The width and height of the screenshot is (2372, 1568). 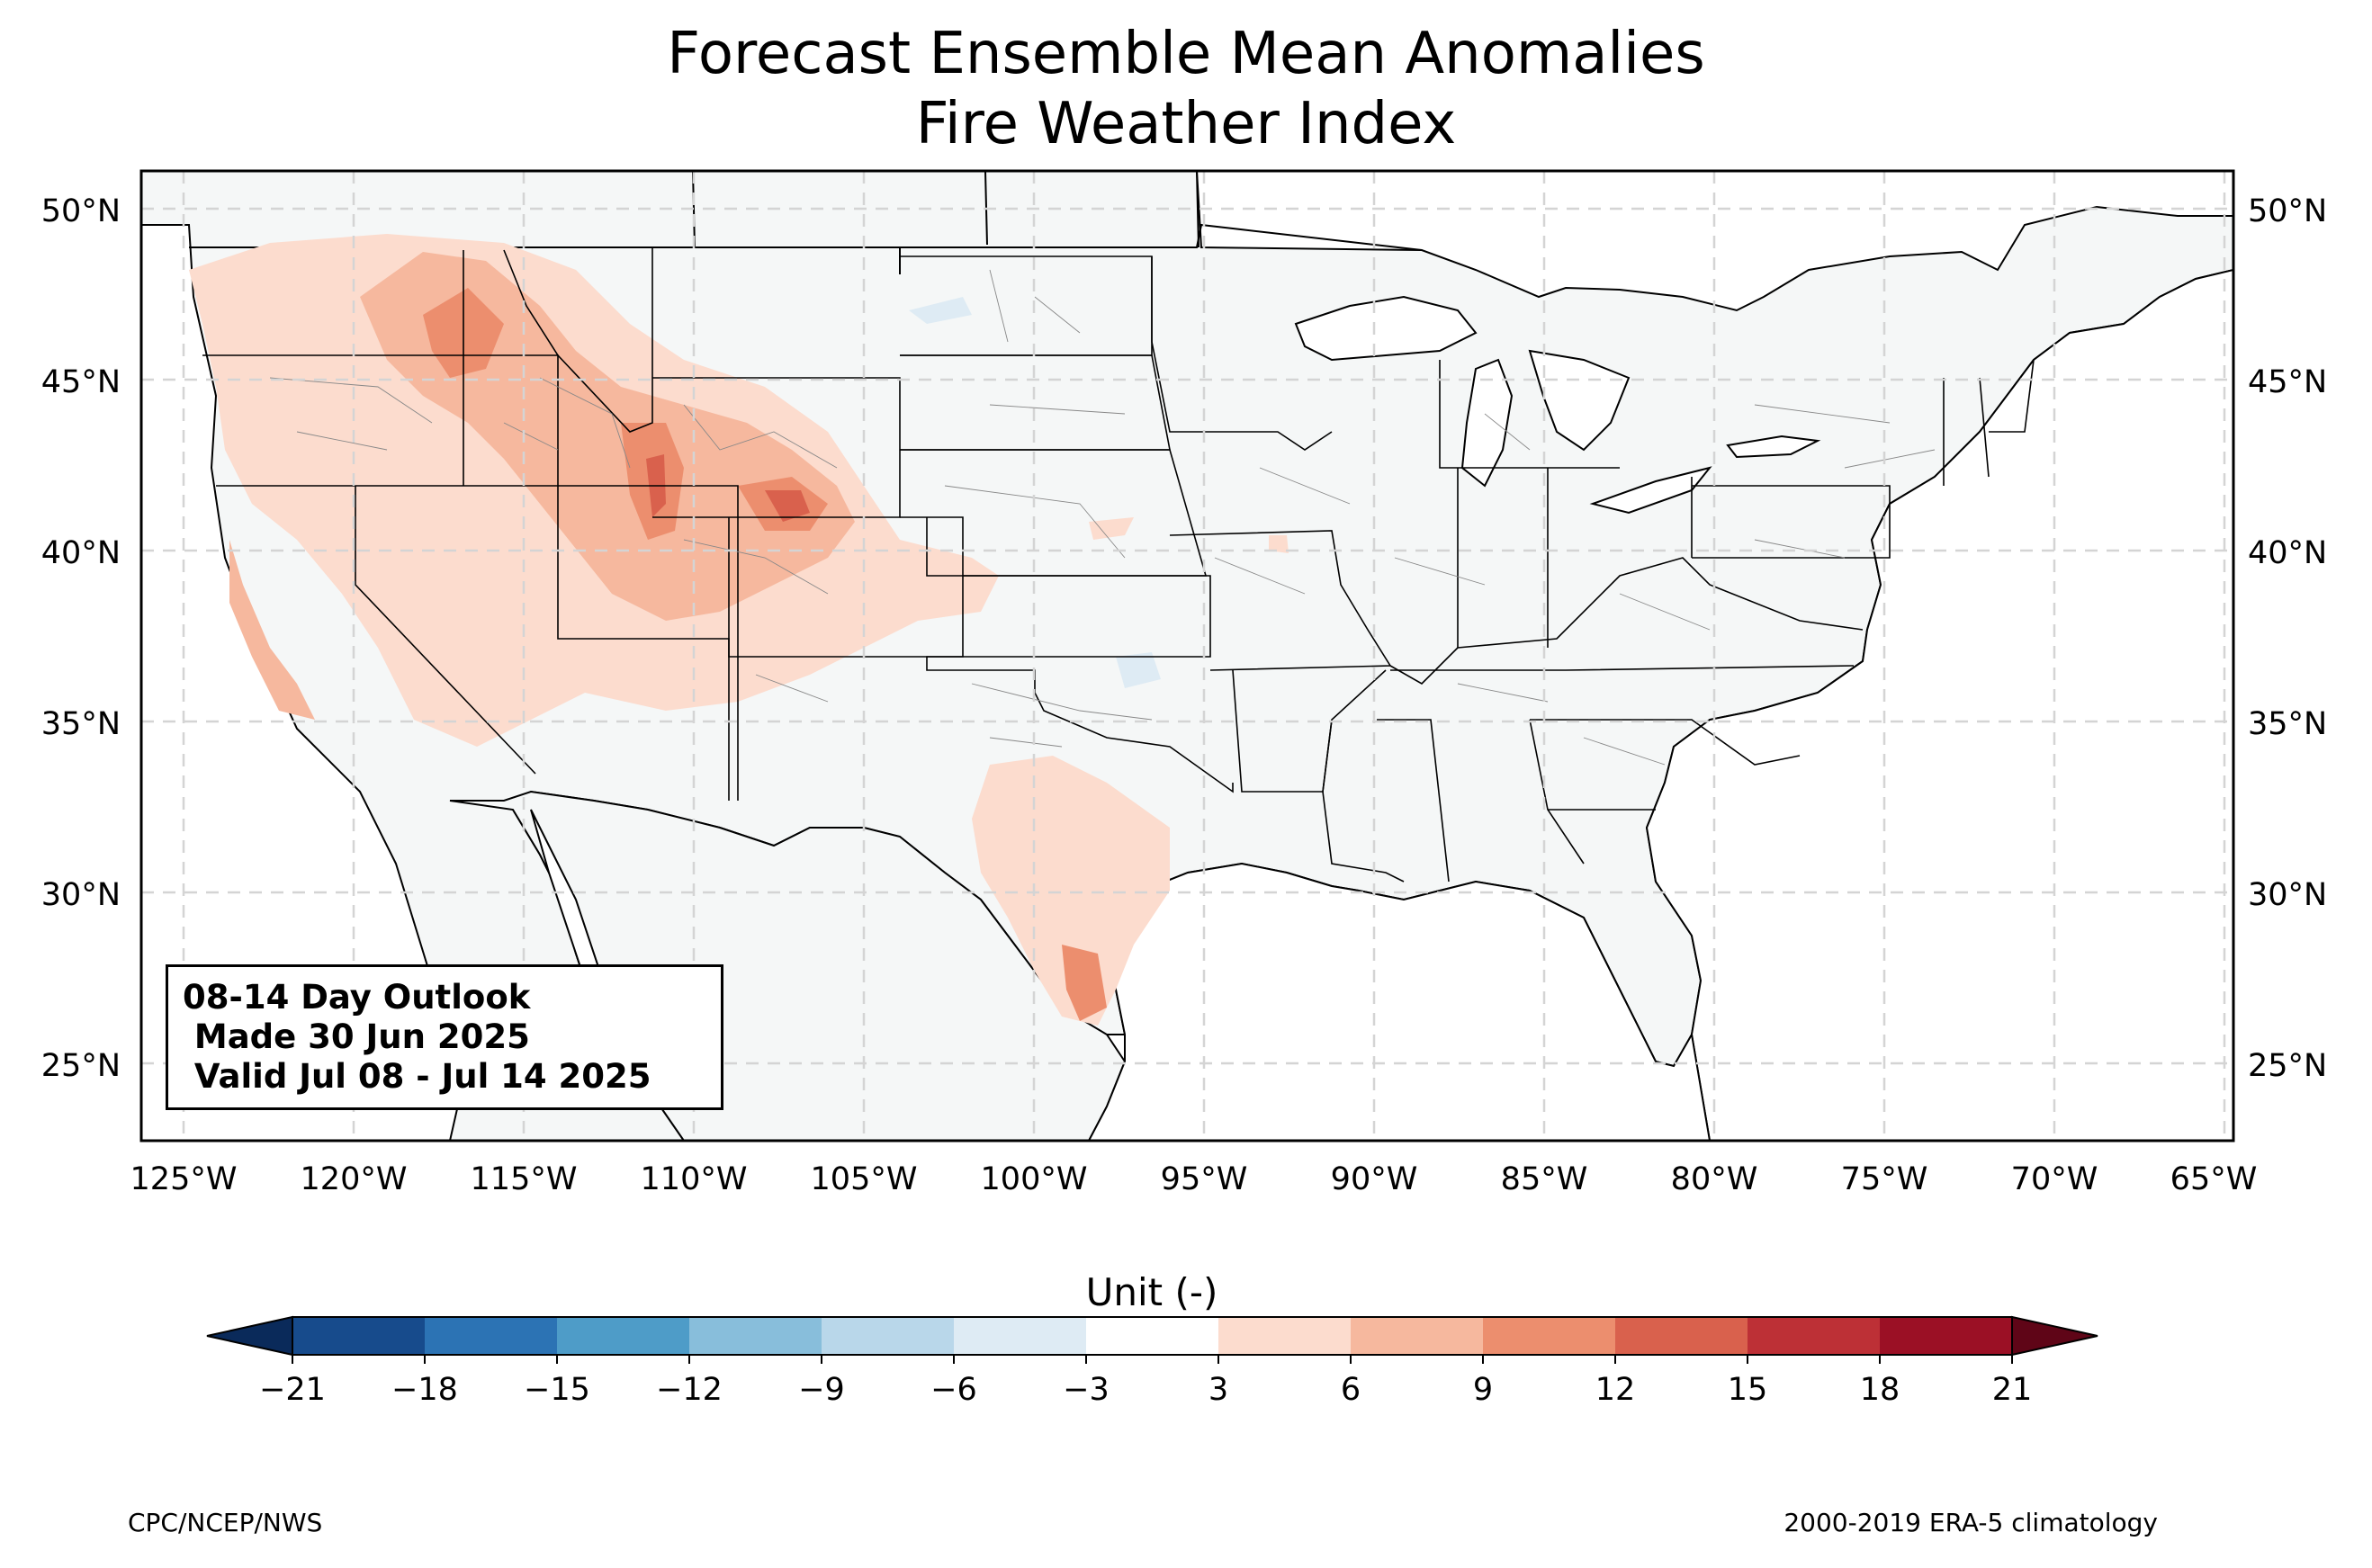 I want to click on colorbar-under-arrow, so click(x=249, y=1336).